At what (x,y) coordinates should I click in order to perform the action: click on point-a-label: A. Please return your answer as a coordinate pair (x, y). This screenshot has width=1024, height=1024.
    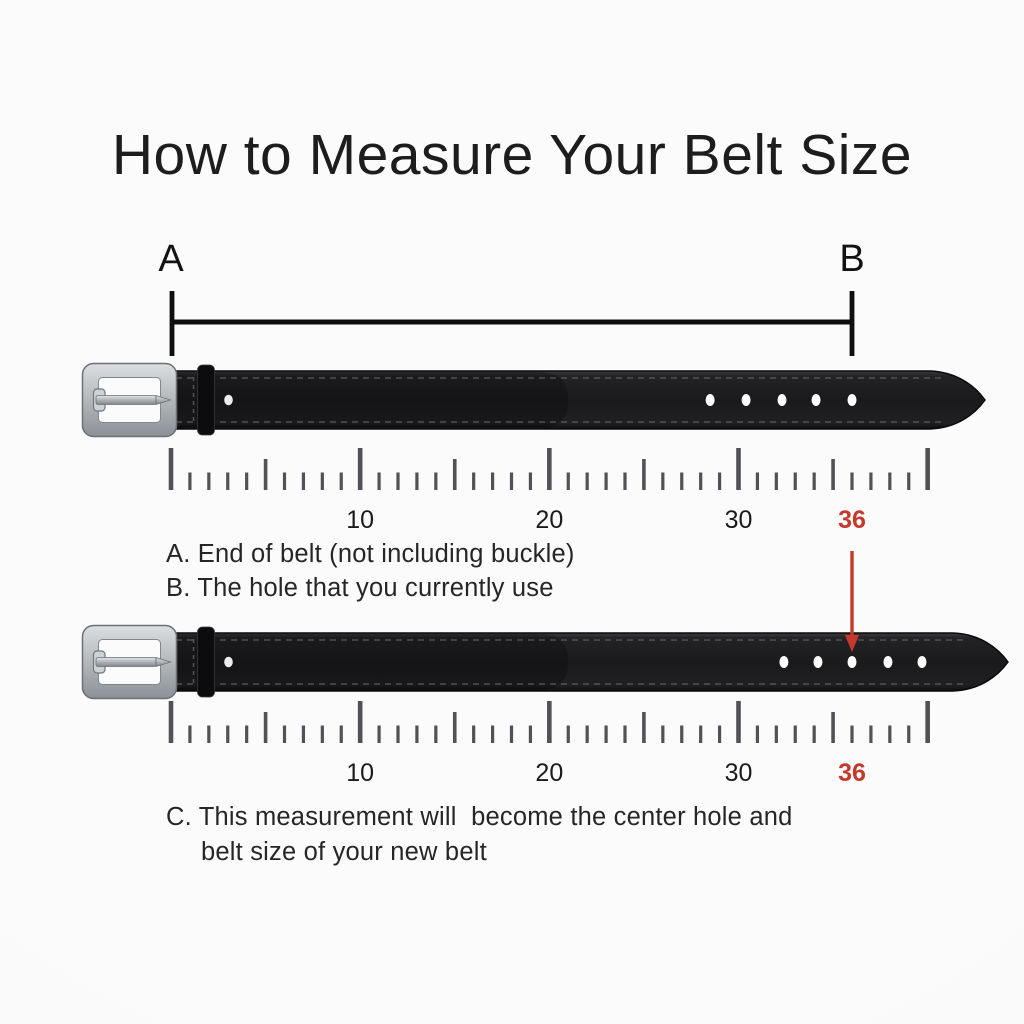
    Looking at the image, I should click on (171, 259).